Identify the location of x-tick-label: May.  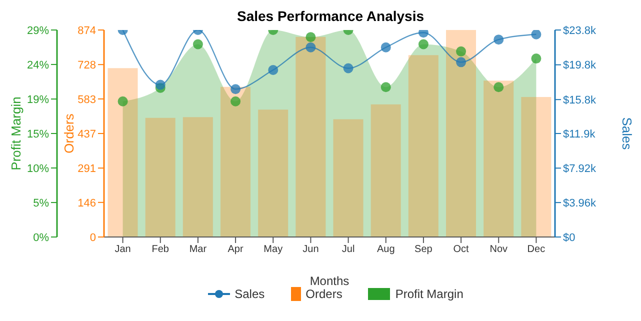
(273, 250).